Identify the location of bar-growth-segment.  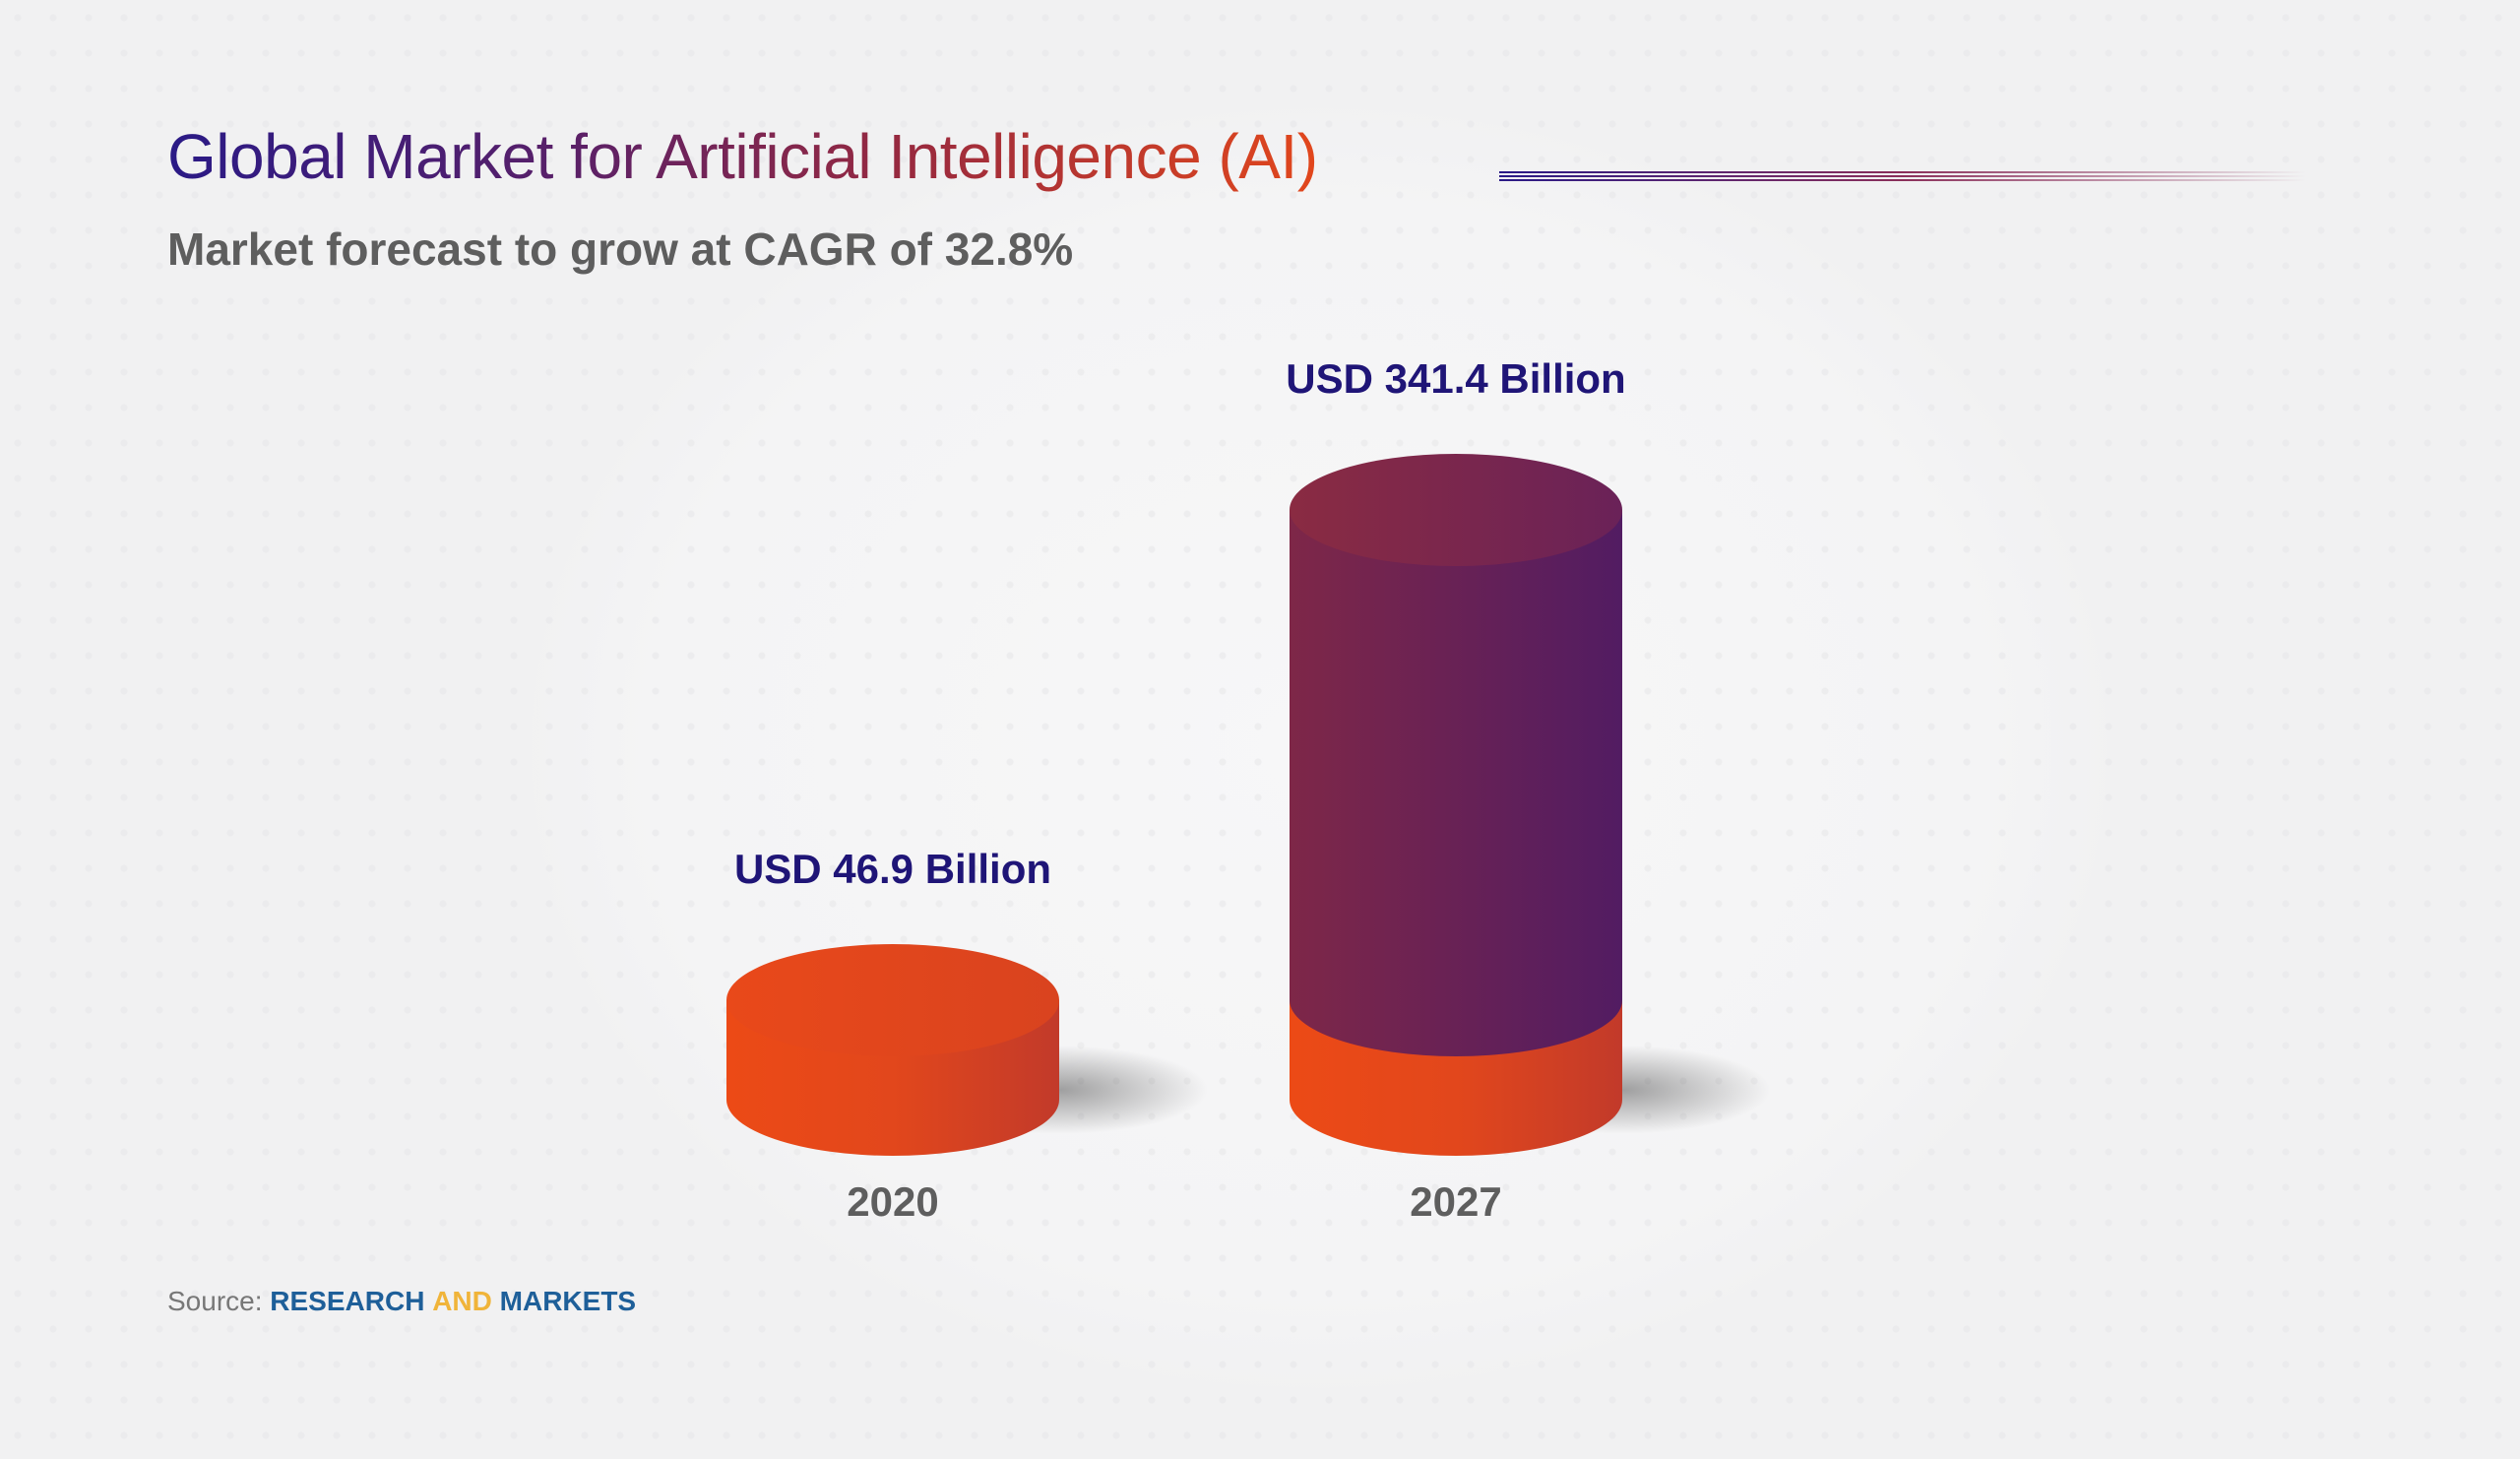
(1456, 782).